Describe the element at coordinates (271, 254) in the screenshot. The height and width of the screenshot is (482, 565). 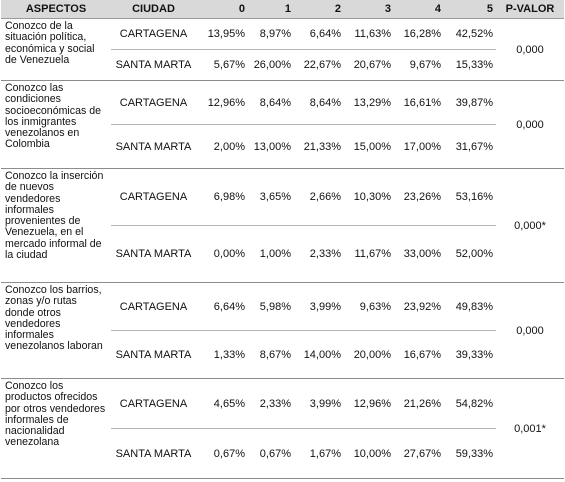
I see `value-cell: 1,00%` at that location.